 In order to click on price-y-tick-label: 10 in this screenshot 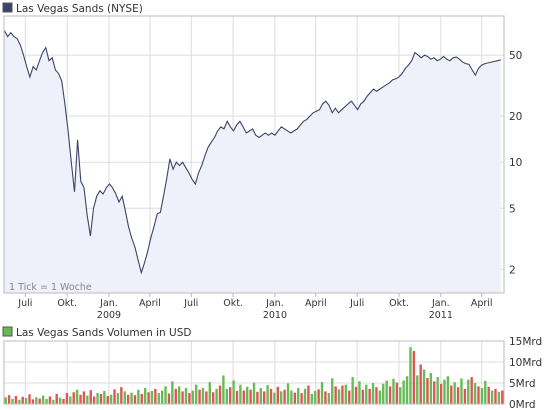, I will do `click(515, 163)`.